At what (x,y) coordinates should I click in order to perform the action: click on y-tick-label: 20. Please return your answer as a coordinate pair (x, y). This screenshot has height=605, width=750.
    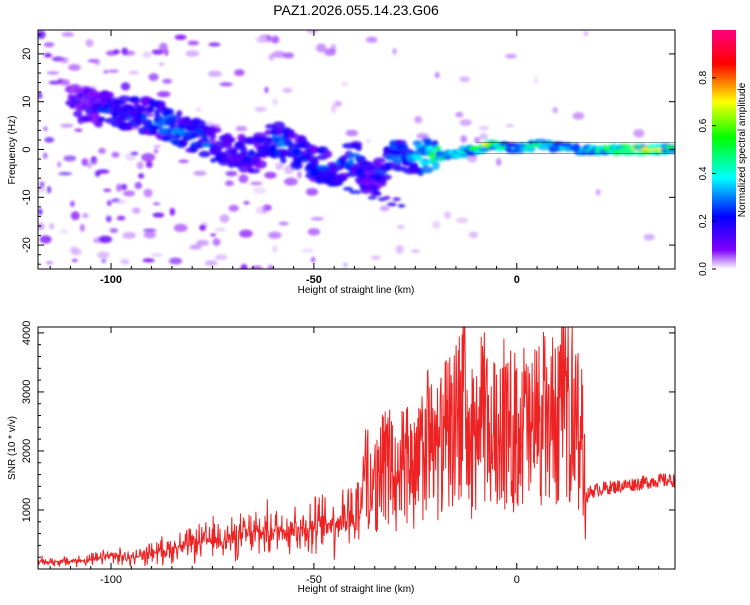
    Looking at the image, I should click on (27, 54).